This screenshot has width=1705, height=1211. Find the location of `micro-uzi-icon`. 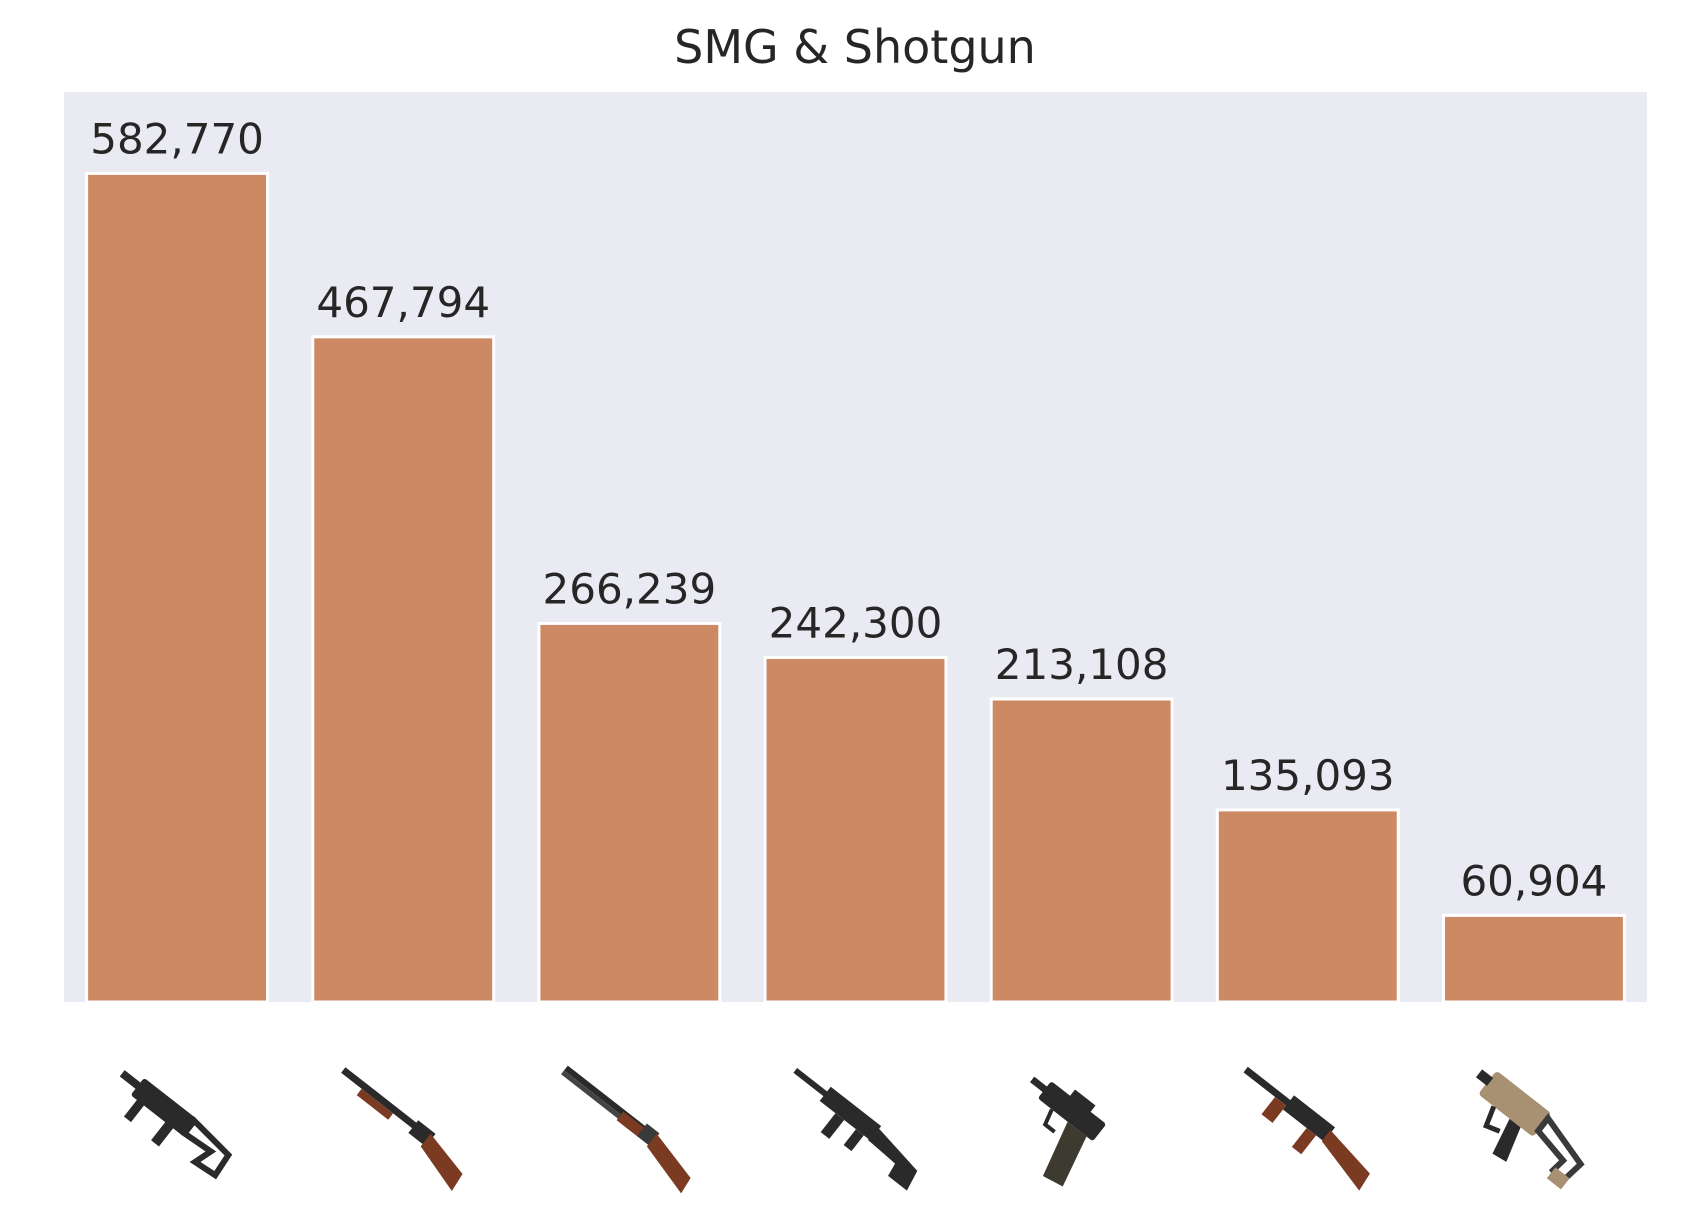

micro-uzi-icon is located at coordinates (1067, 1131).